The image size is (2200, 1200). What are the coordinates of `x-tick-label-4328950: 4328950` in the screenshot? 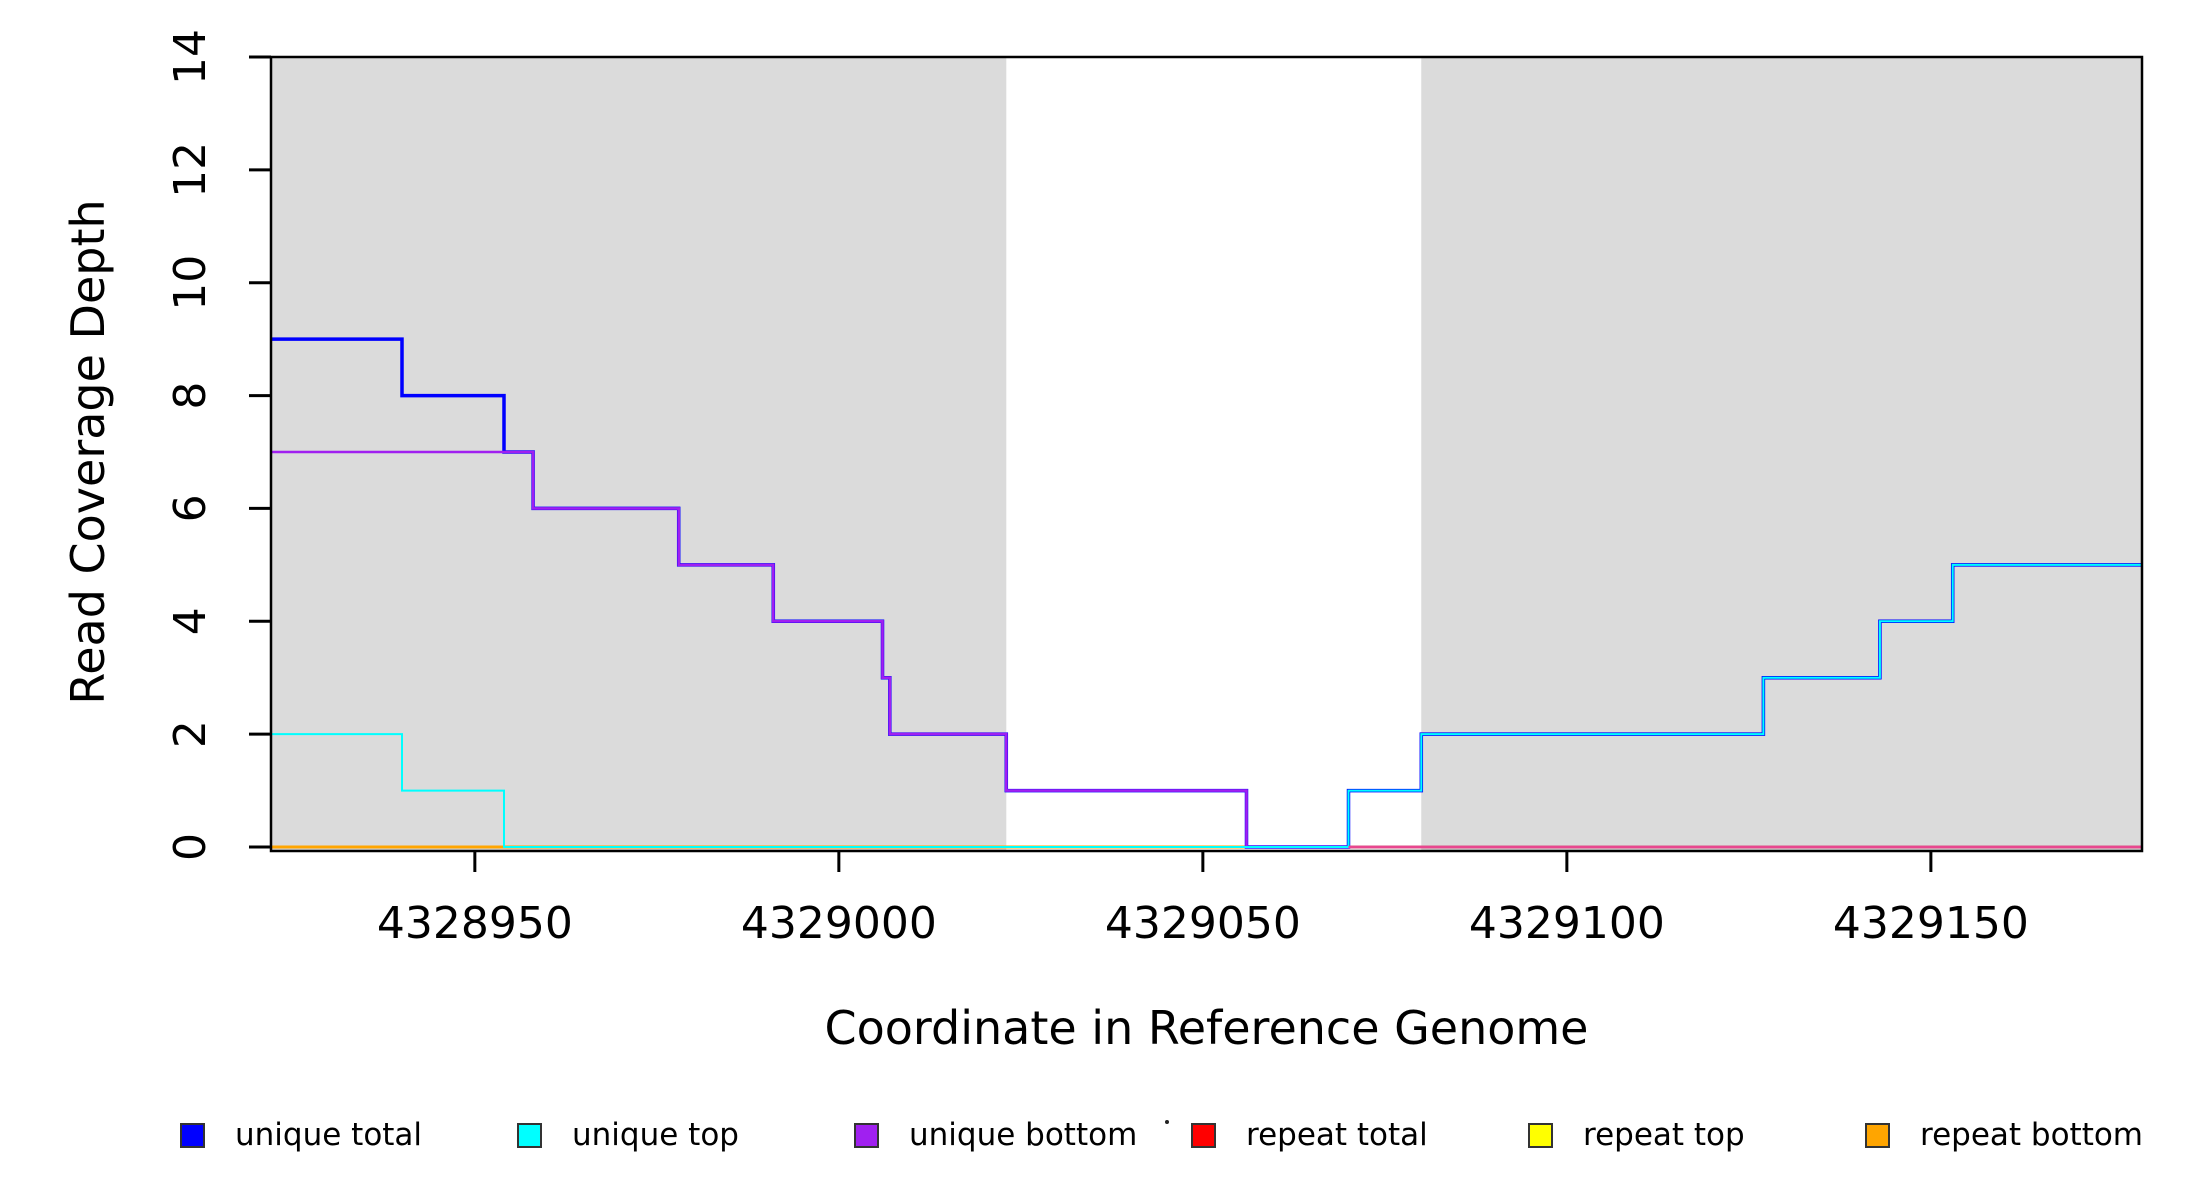 It's located at (475, 923).